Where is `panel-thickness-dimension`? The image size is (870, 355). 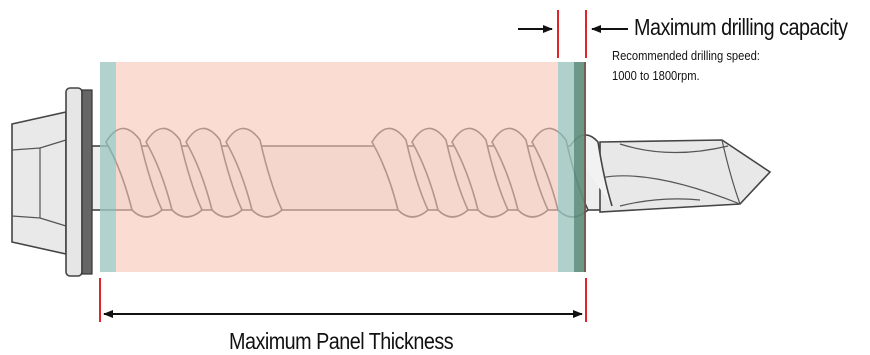
panel-thickness-dimension is located at coordinates (343, 300).